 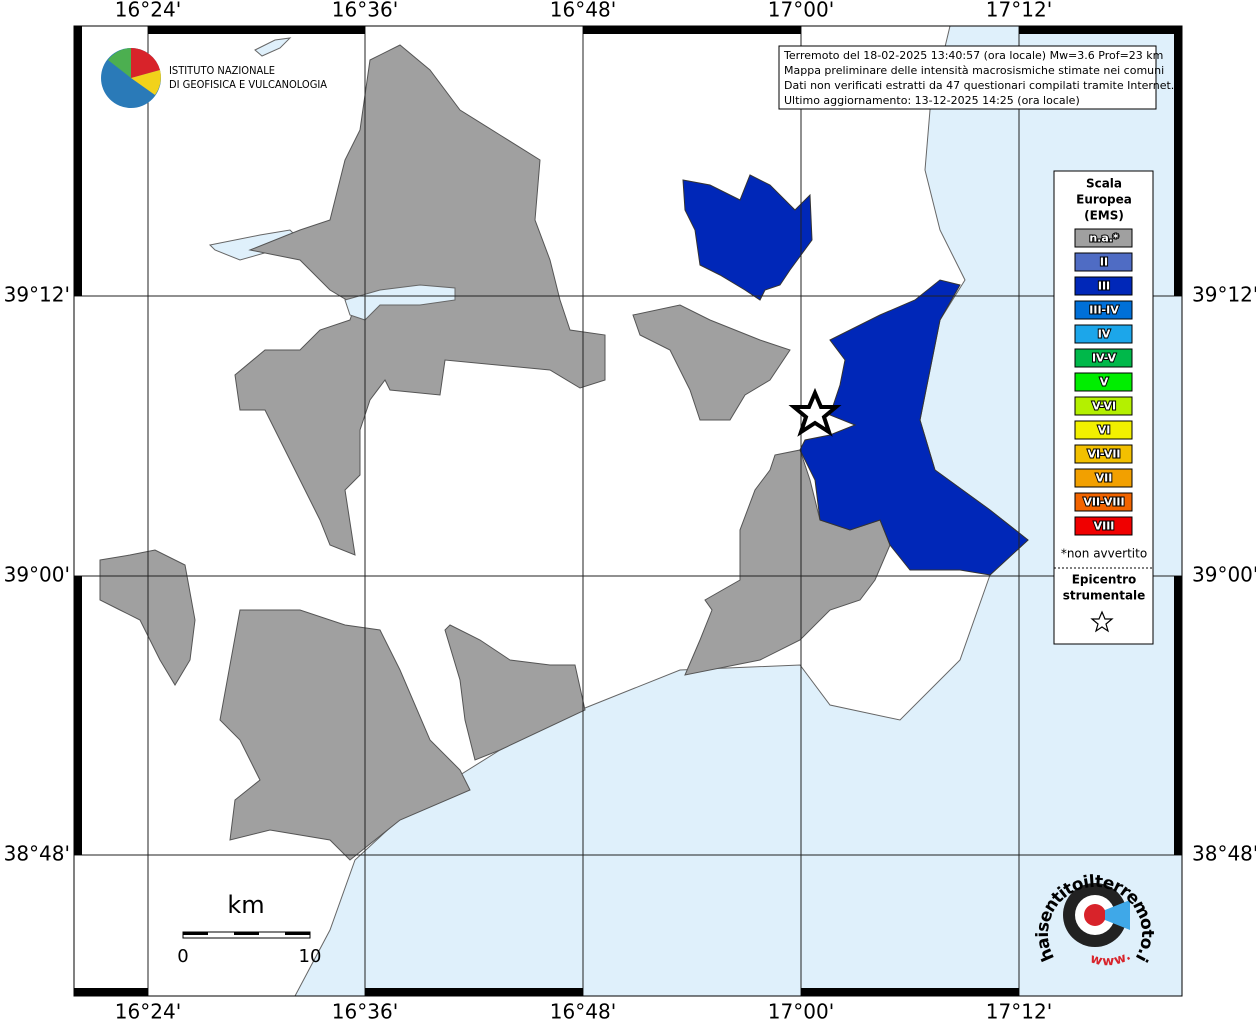 I want to click on legend-label: II, so click(x=1104, y=262).